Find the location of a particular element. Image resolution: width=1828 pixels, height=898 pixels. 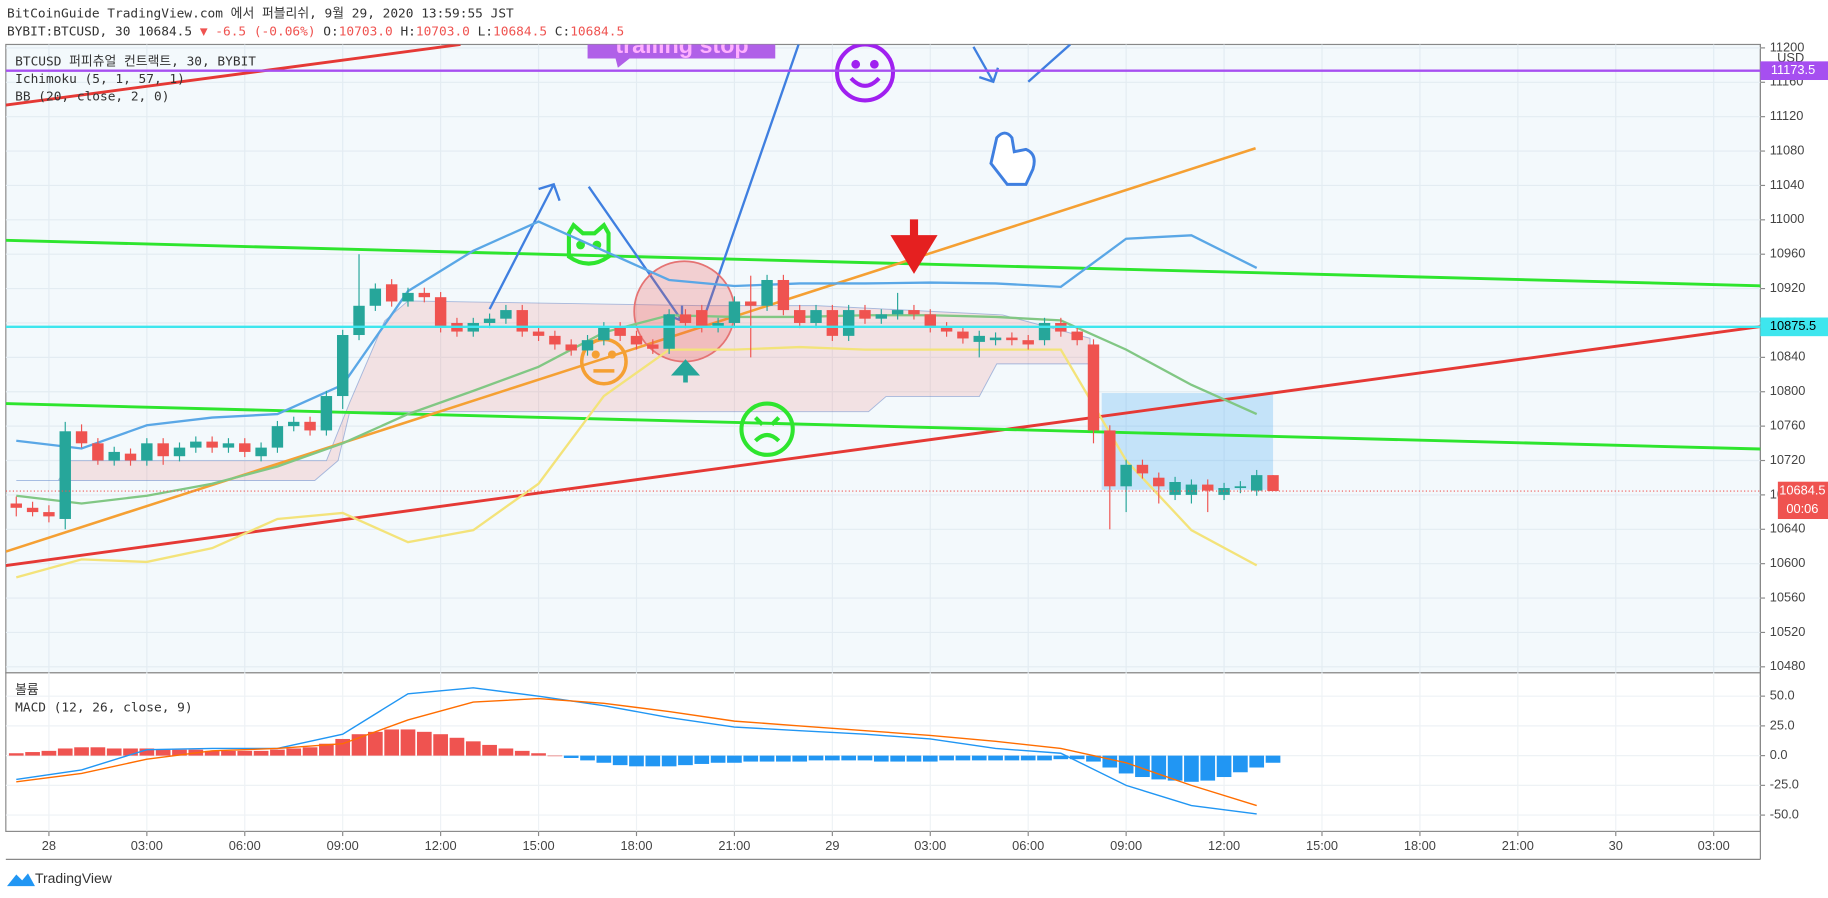

y-tick-label: 11080 is located at coordinates (1787, 149).